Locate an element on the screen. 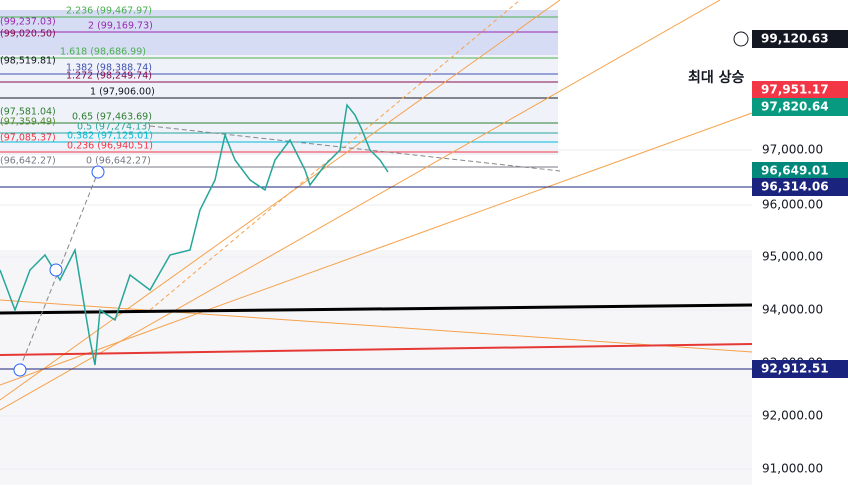 The width and height of the screenshot is (848, 489). support-line is located at coordinates (376, 309).